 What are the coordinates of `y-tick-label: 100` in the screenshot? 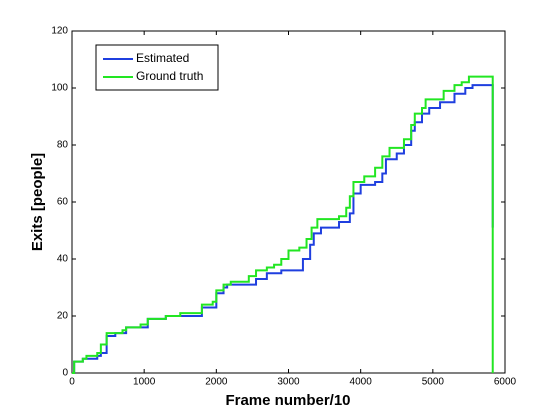 It's located at (59, 88).